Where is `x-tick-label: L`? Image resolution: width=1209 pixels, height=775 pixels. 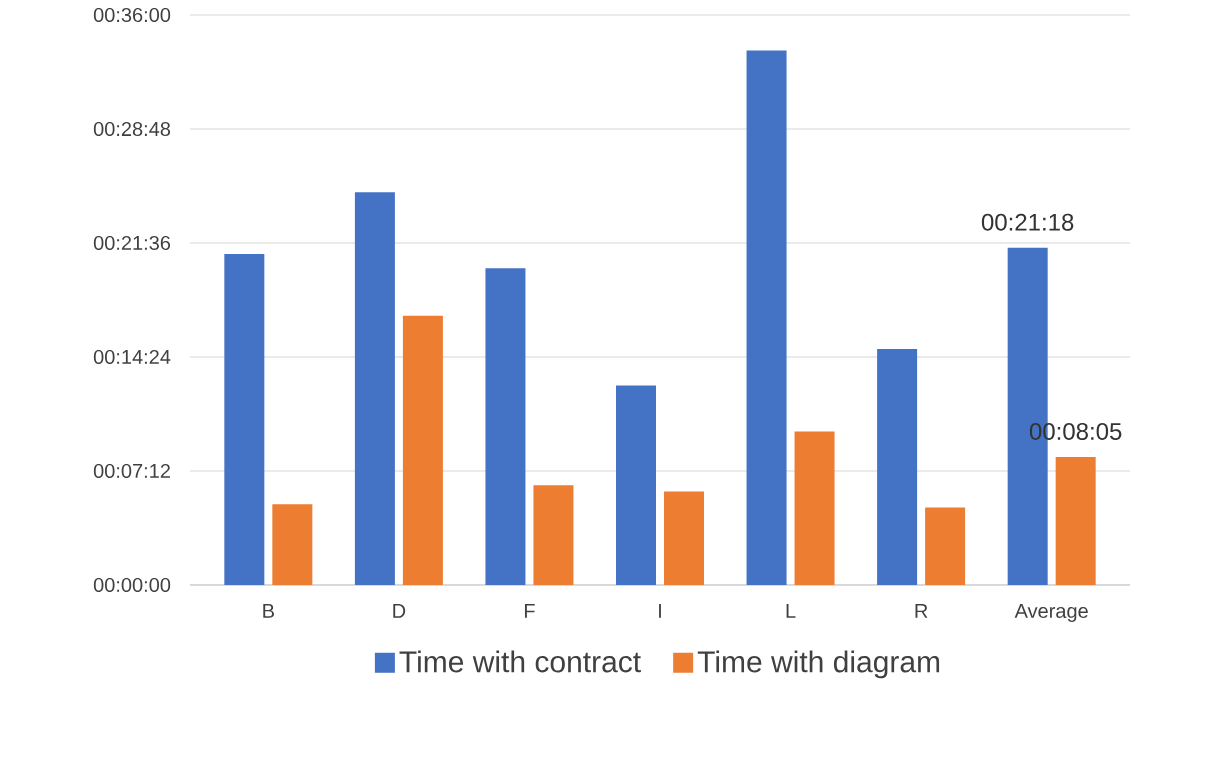 x-tick-label: L is located at coordinates (791, 611).